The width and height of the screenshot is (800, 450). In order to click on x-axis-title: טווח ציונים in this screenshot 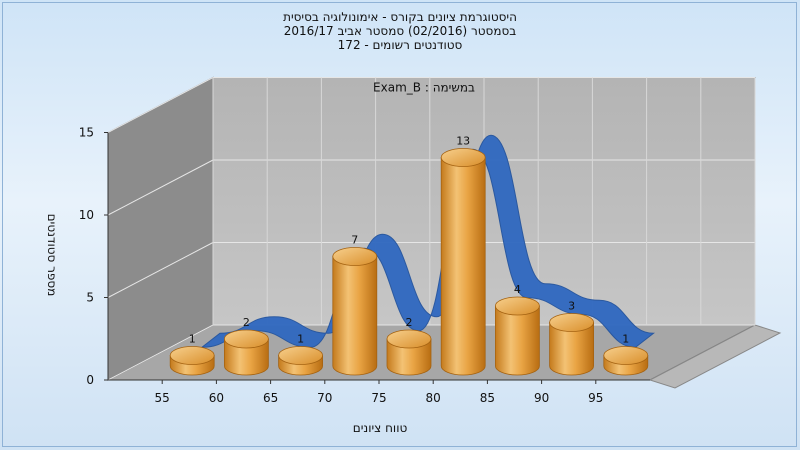, I will do `click(380, 428)`.